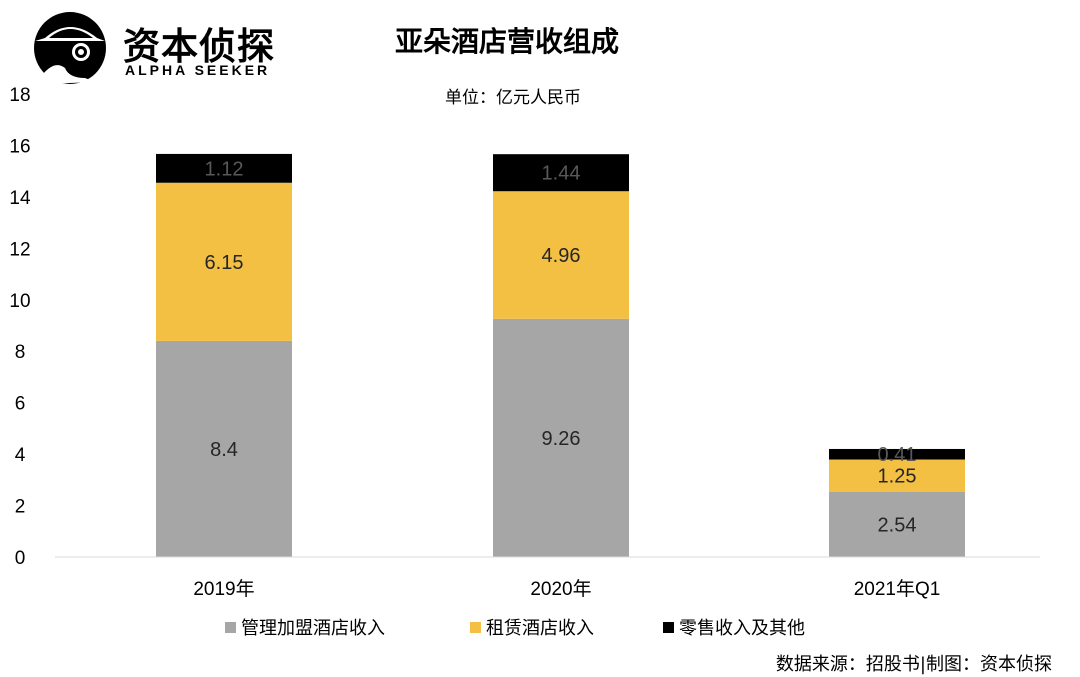 The width and height of the screenshot is (1080, 677). I want to click on chart-title: 亚朵酒店营收组成, so click(507, 41).